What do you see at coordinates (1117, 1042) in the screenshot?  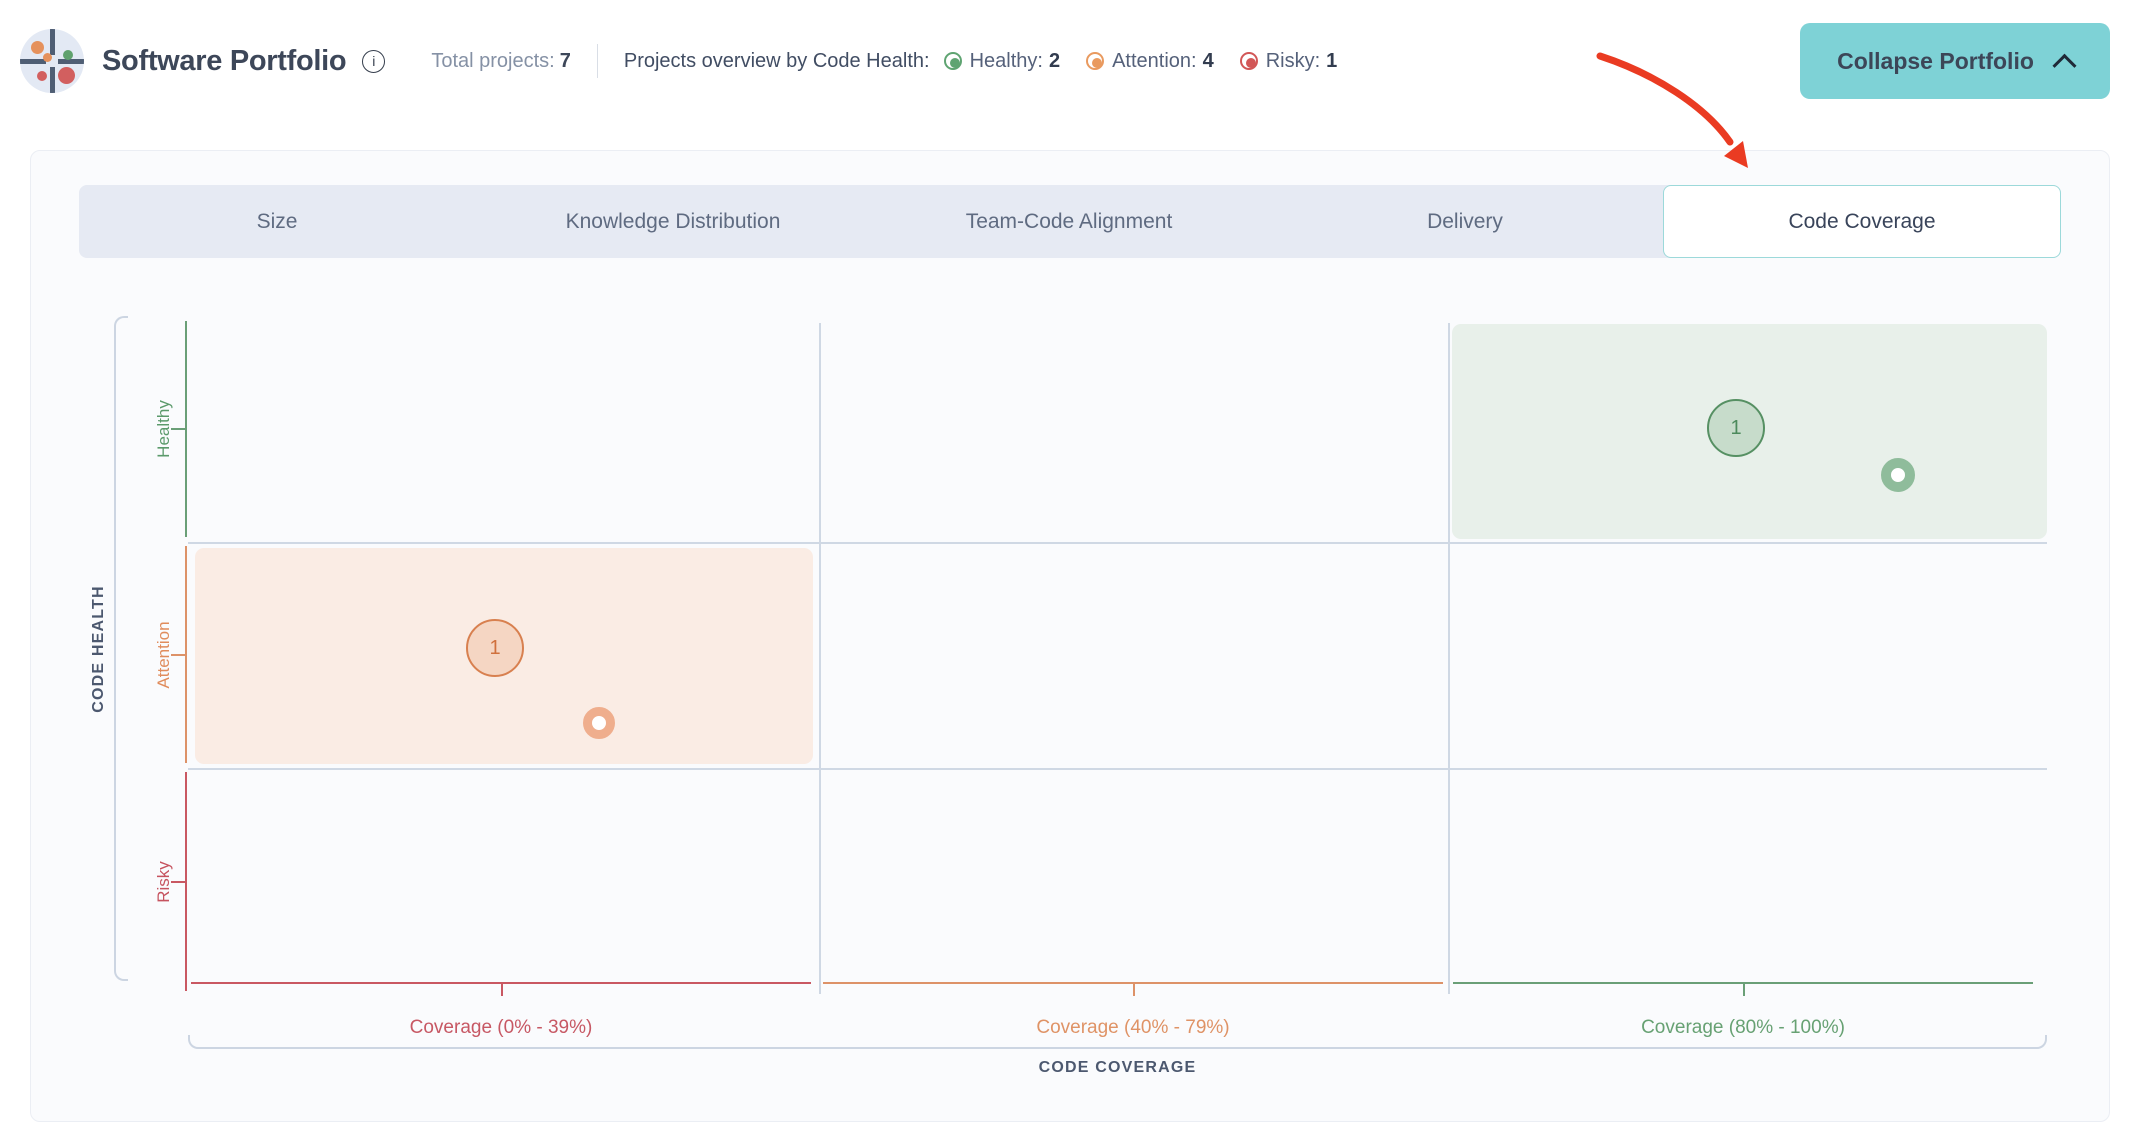 I see `x-axis-bracket` at bounding box center [1117, 1042].